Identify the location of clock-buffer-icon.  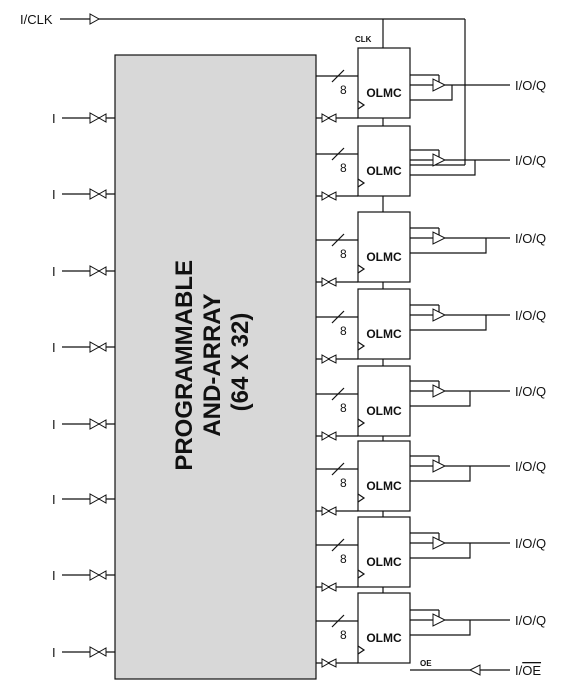
(95, 19).